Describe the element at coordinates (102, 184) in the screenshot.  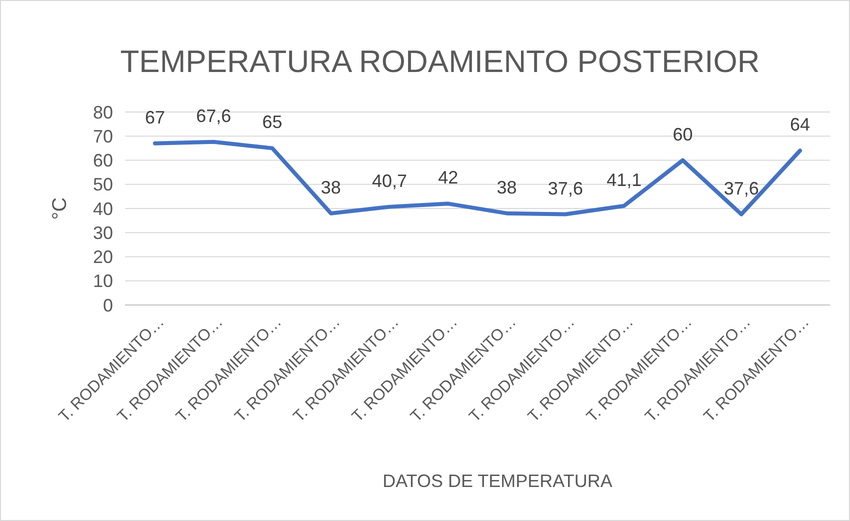
I see `y-tick-label: 50` at that location.